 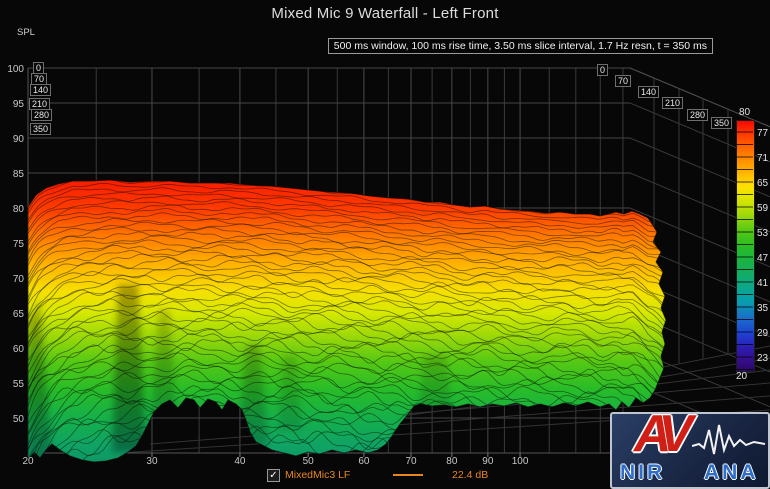 What do you see at coordinates (18, 244) in the screenshot?
I see `spl-tick-label: 75` at bounding box center [18, 244].